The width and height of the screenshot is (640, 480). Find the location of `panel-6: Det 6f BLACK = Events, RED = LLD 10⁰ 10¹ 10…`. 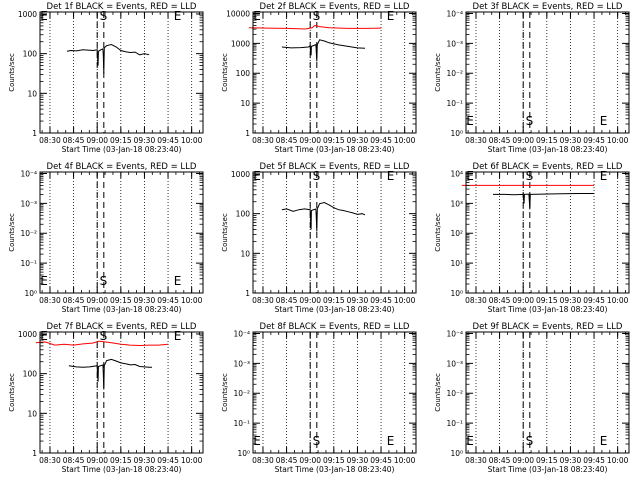

panel-6: Det 6f BLACK = Events, RED = LLD 10⁰ 10¹ 10… is located at coordinates (532, 238).